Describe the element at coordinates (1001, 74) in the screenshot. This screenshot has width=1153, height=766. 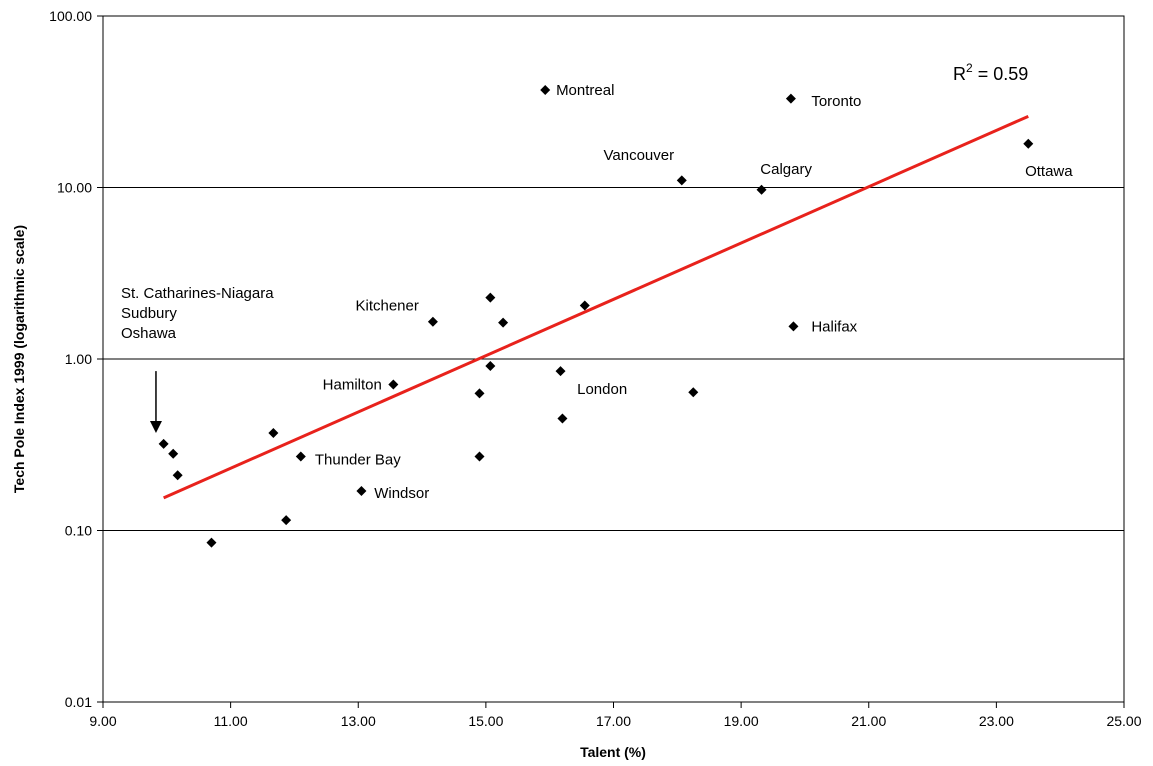
I see `r-squared-value: = 0.59` at that location.